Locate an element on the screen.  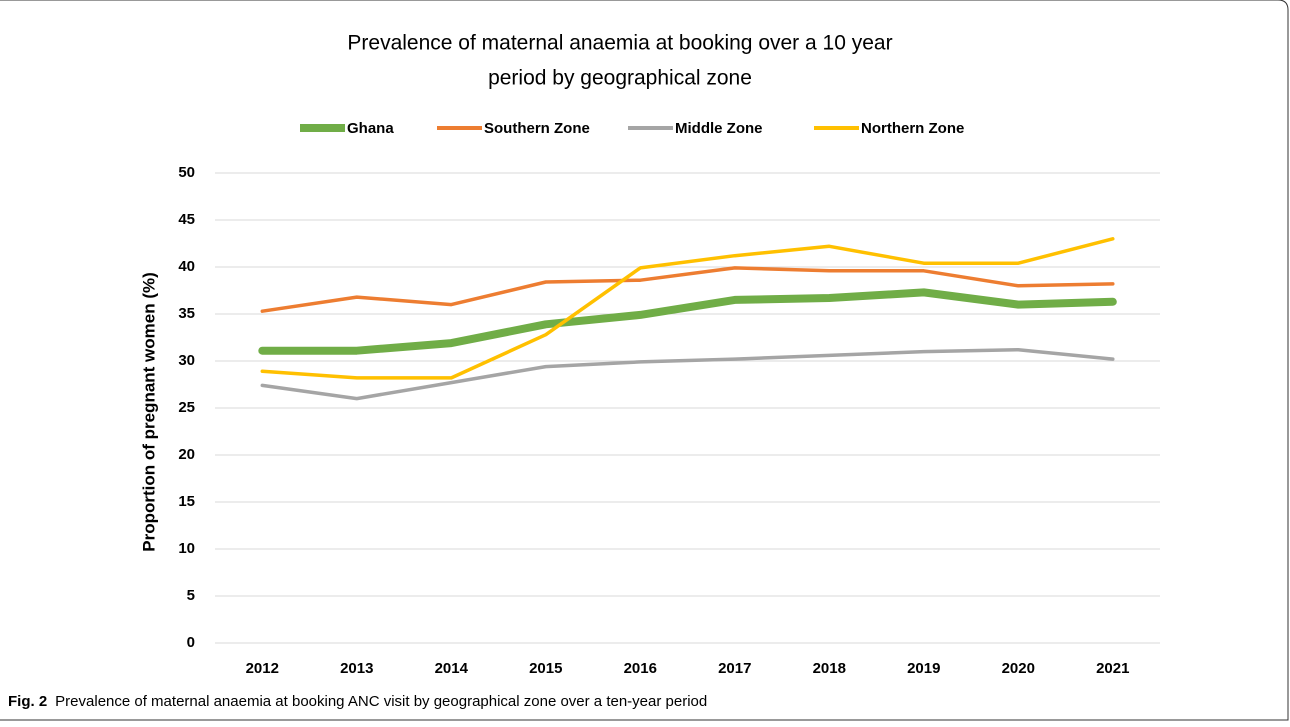
legend-label: Northern Zone is located at coordinates (912, 128).